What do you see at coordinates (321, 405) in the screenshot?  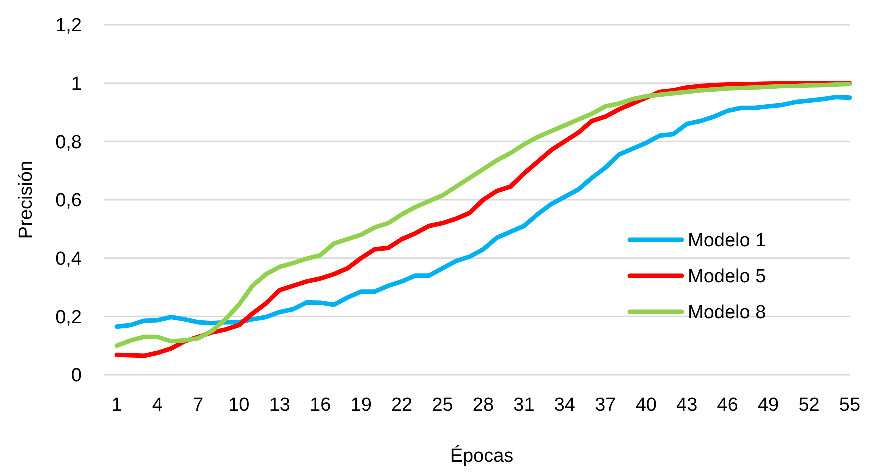 I see `x-tick-label: 16` at bounding box center [321, 405].